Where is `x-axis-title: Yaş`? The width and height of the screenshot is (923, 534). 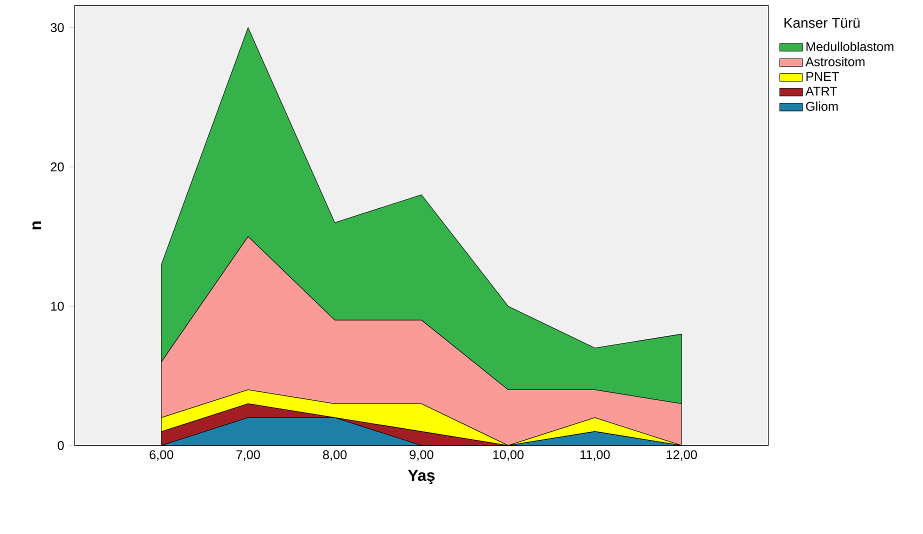 x-axis-title: Yaş is located at coordinates (421, 477).